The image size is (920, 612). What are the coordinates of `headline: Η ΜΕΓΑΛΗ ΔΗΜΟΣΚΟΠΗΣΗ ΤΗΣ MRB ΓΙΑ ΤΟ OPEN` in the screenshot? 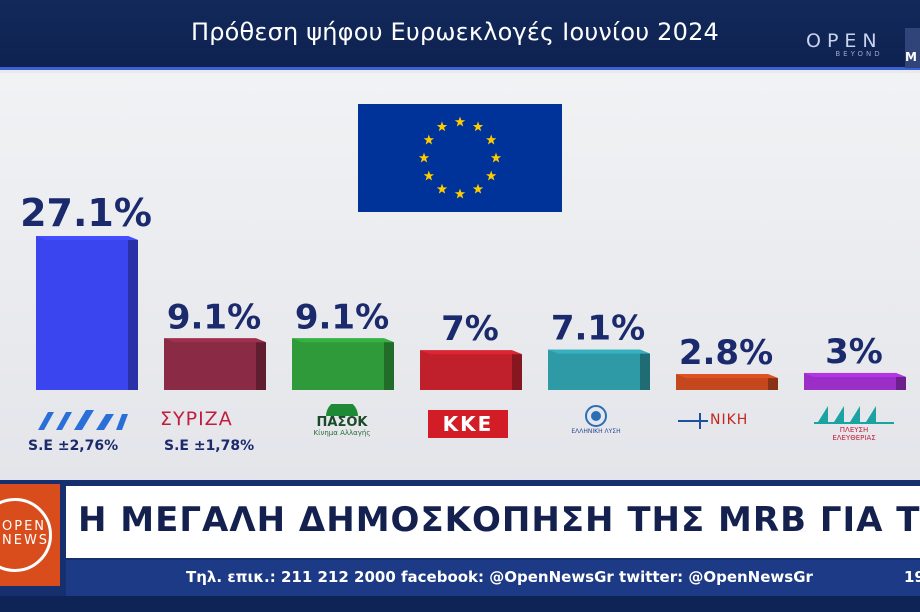 It's located at (499, 520).